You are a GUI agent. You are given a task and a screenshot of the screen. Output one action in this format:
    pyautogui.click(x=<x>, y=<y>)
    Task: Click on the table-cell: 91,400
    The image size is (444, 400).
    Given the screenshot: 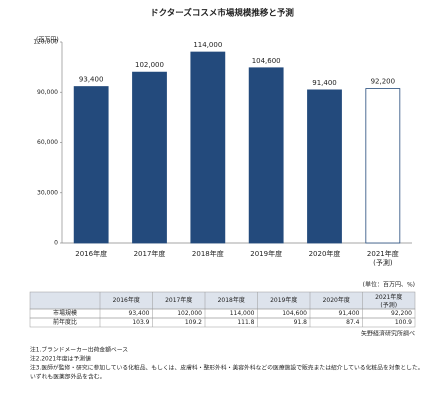 What is the action you would take?
    pyautogui.click(x=349, y=313)
    